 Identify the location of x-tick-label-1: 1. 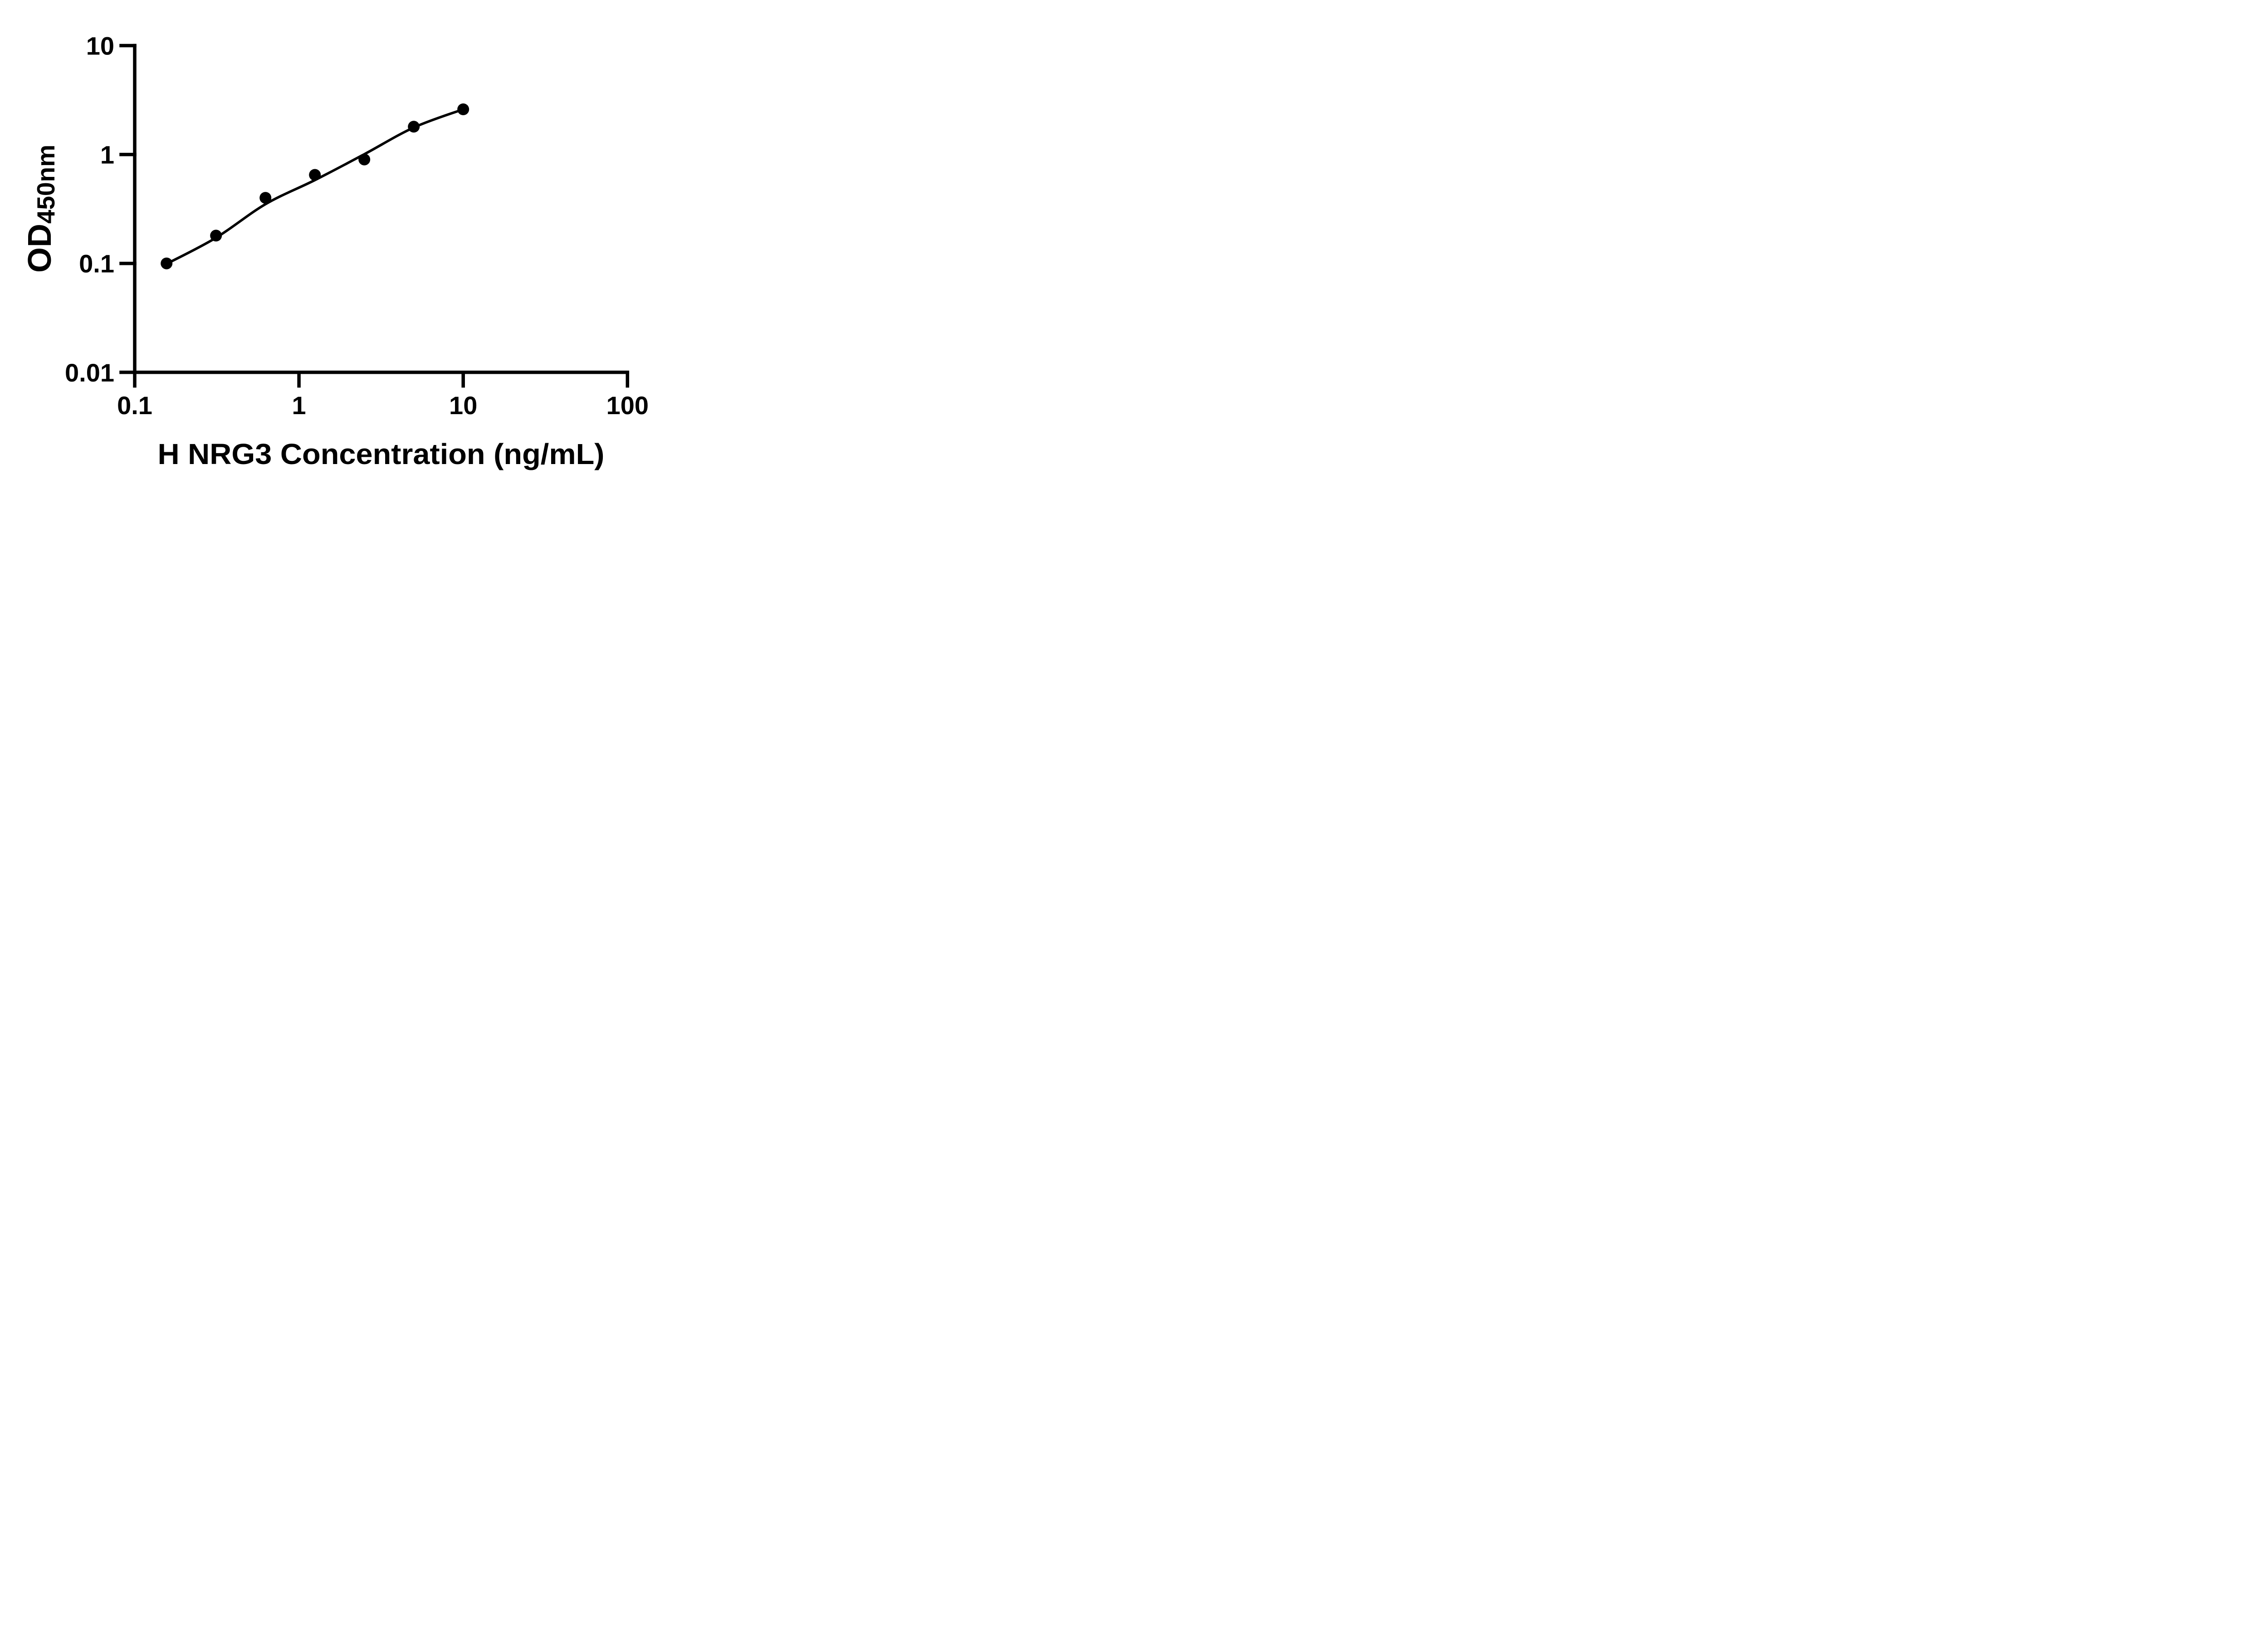
(299, 405).